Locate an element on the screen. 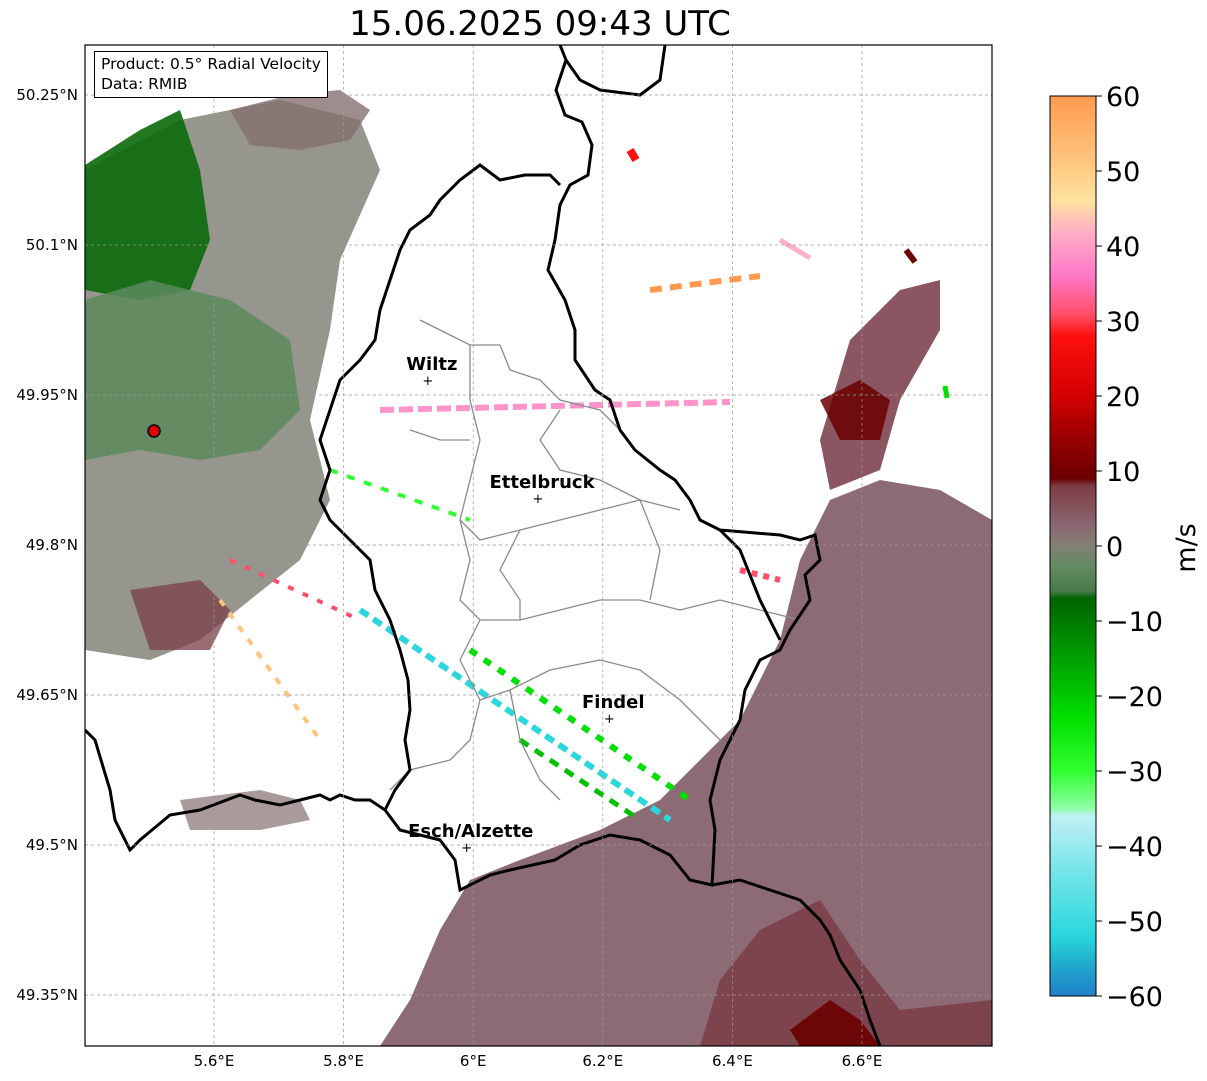 The width and height of the screenshot is (1207, 1081). colorbar-tick-label: 0 is located at coordinates (1114, 547).